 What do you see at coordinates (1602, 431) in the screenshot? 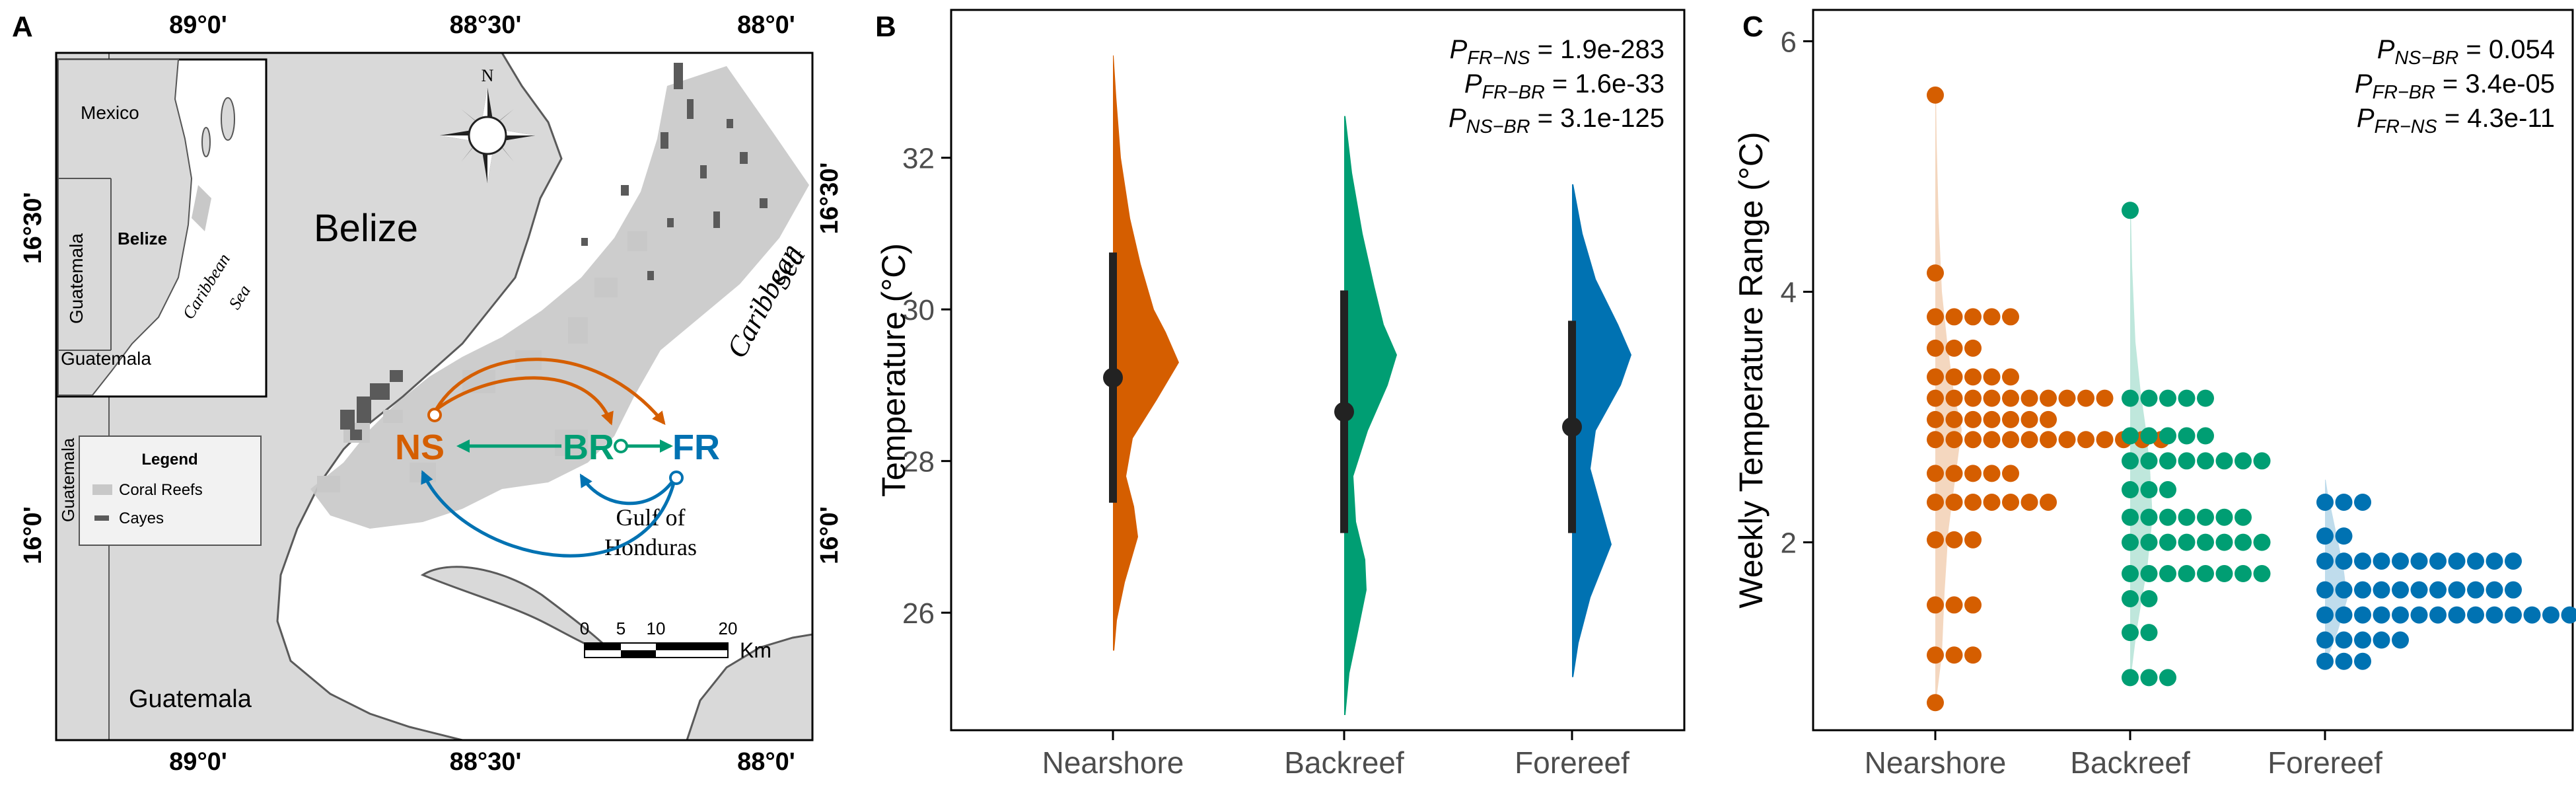
I see `violin-forereef` at bounding box center [1602, 431].